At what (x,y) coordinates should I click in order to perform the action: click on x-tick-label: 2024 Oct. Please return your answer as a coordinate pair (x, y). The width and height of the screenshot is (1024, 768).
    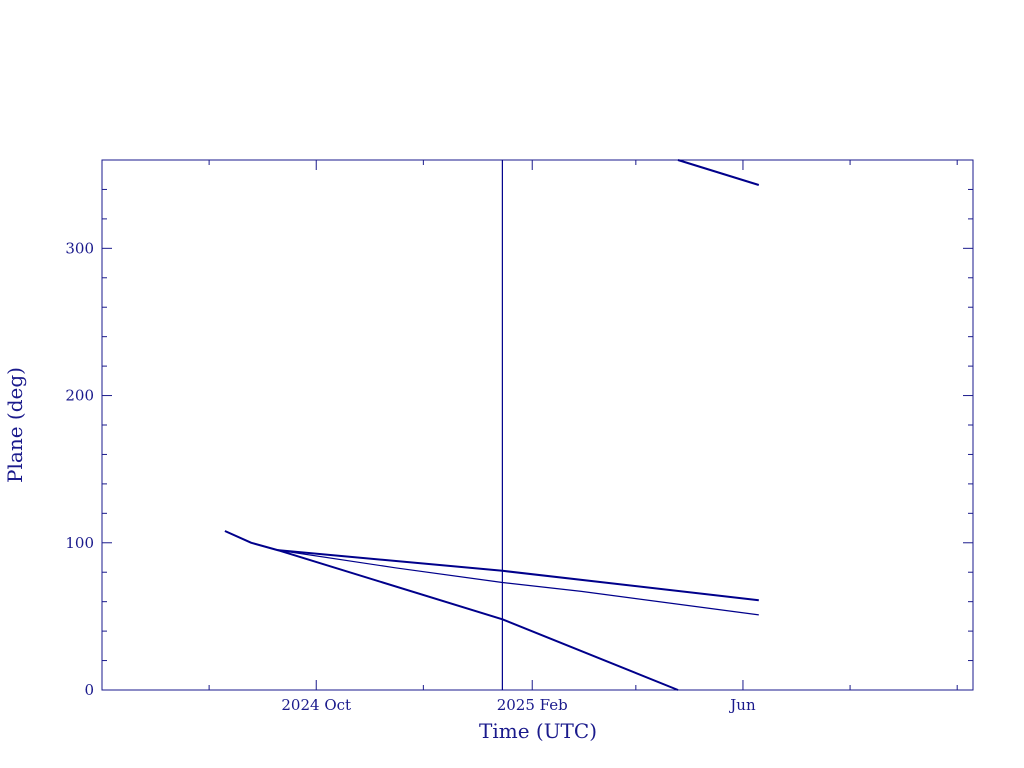
    Looking at the image, I should click on (316, 705).